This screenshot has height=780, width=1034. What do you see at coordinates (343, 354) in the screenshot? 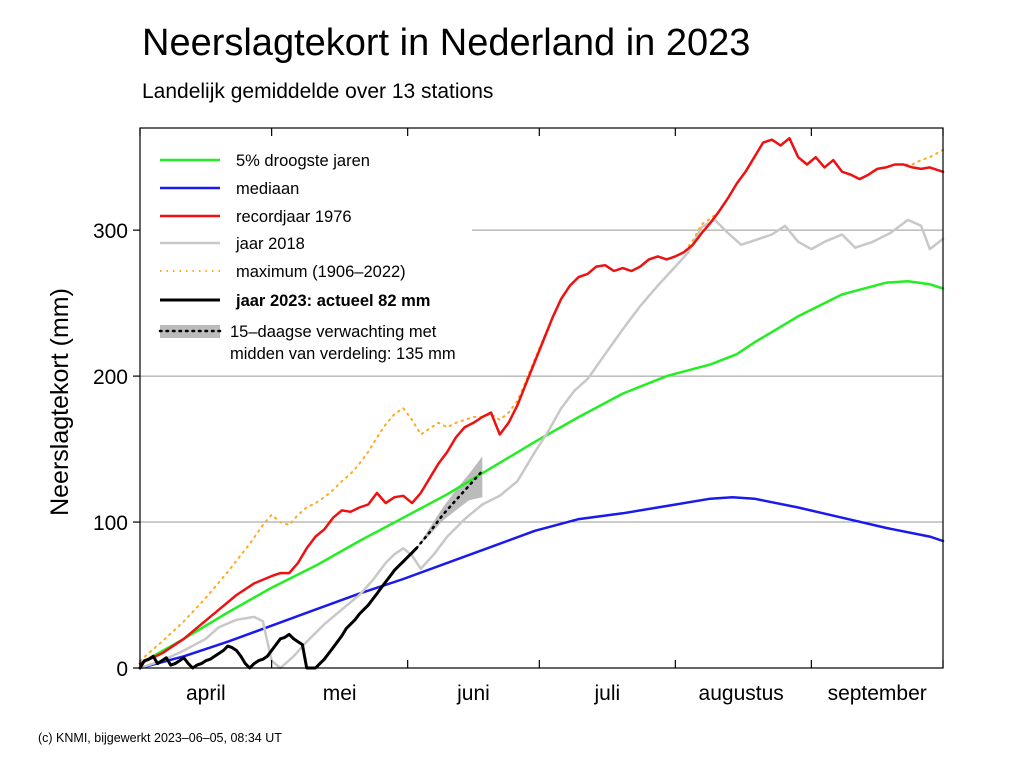
I see `legend-label-forecast-line2: midden van verdeling: 135 mm` at bounding box center [343, 354].